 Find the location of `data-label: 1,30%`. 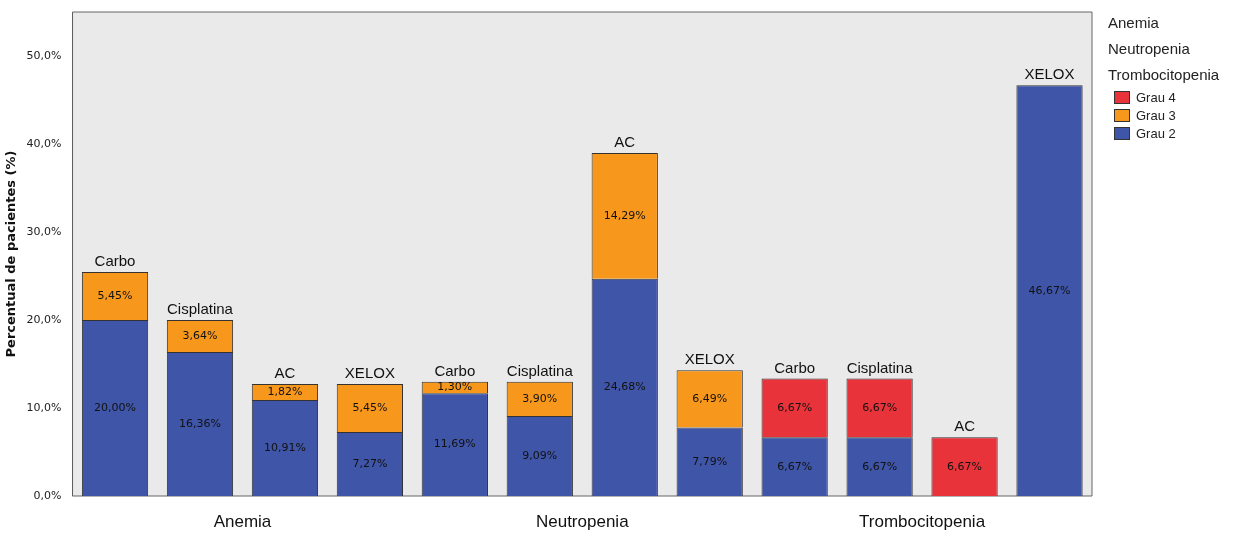

data-label: 1,30% is located at coordinates (455, 387).